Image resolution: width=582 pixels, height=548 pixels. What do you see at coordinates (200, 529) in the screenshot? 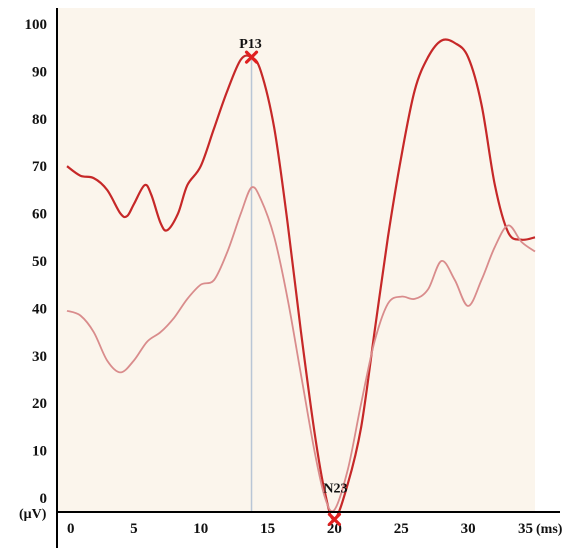
I see `x-tick-label: 10` at bounding box center [200, 529].